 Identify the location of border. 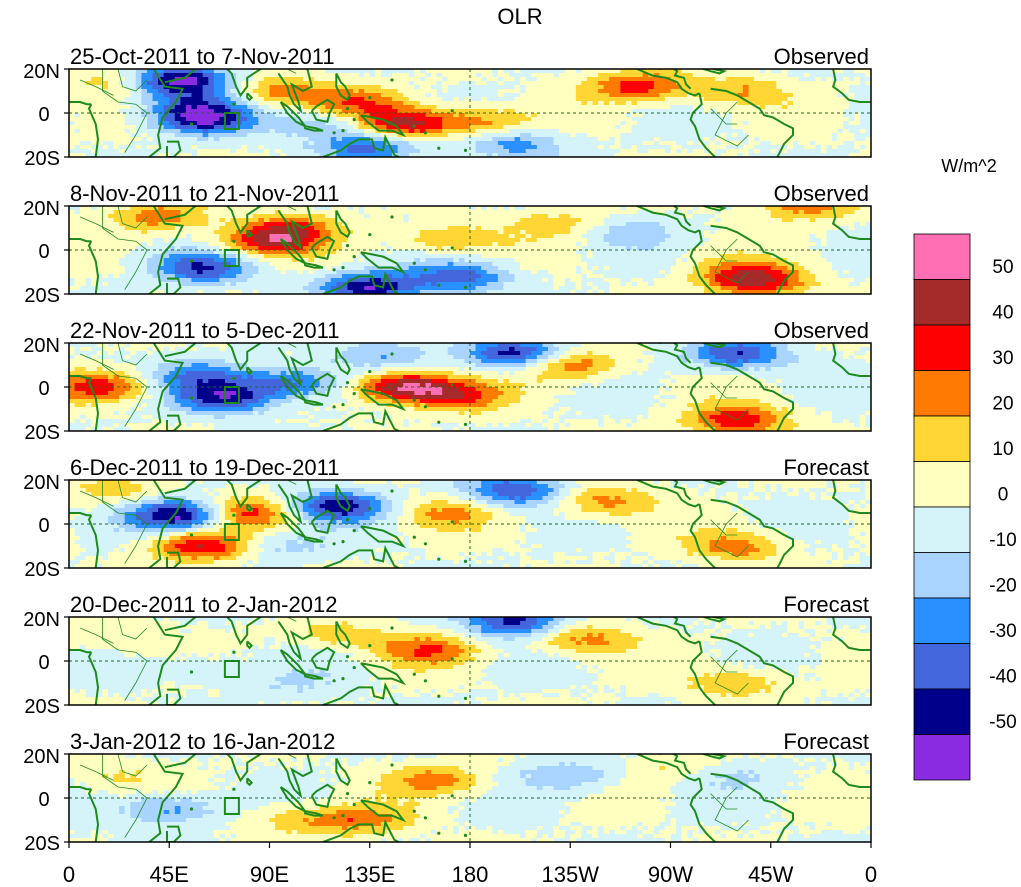
(132, 80).